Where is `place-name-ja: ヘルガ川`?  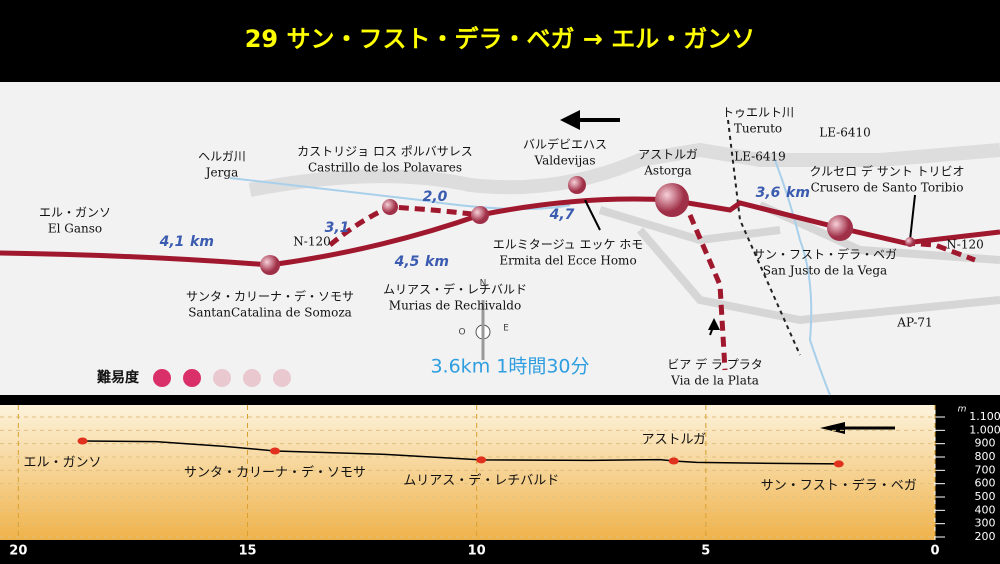
place-name-ja: ヘルガ川 is located at coordinates (222, 157).